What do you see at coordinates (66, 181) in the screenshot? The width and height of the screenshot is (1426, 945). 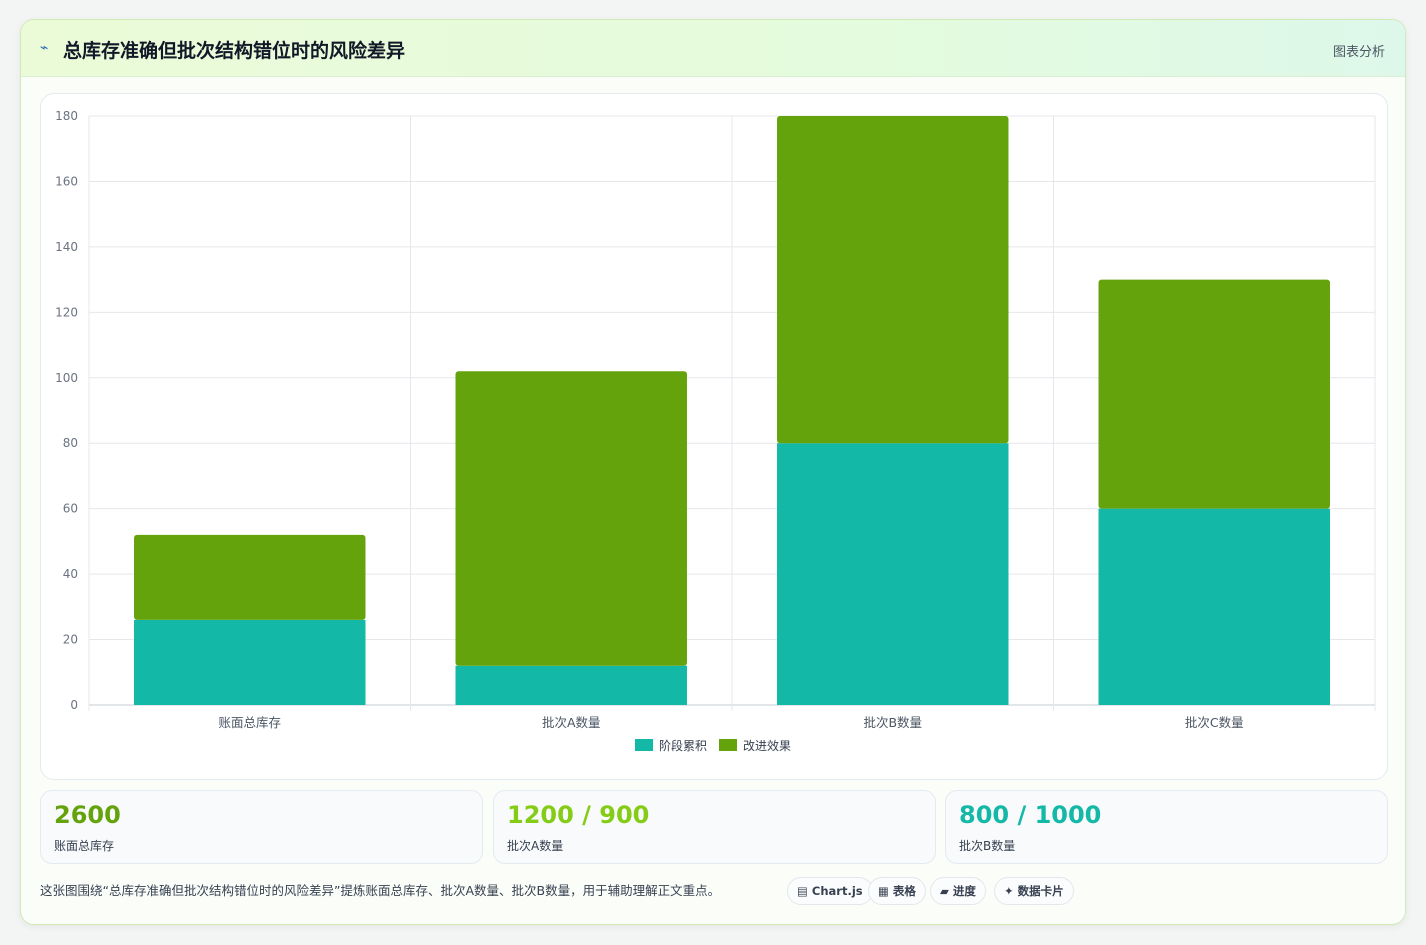 I see `y-tick-label: 160` at bounding box center [66, 181].